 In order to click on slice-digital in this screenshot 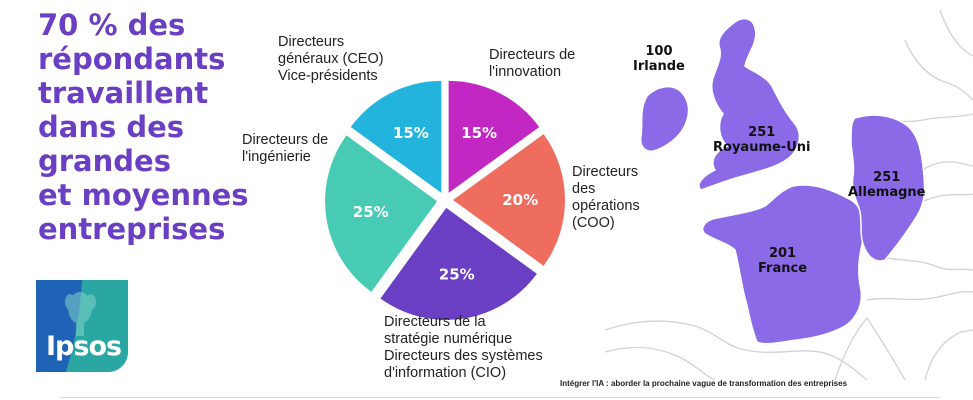, I will do `click(458, 263)`.